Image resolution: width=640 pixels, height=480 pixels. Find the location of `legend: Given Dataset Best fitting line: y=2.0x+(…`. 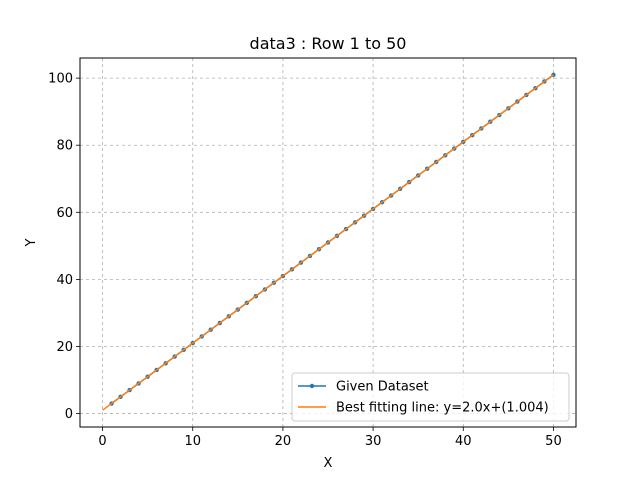

legend: Given Dataset Best fitting line: y=2.0x+(… is located at coordinates (430, 397).